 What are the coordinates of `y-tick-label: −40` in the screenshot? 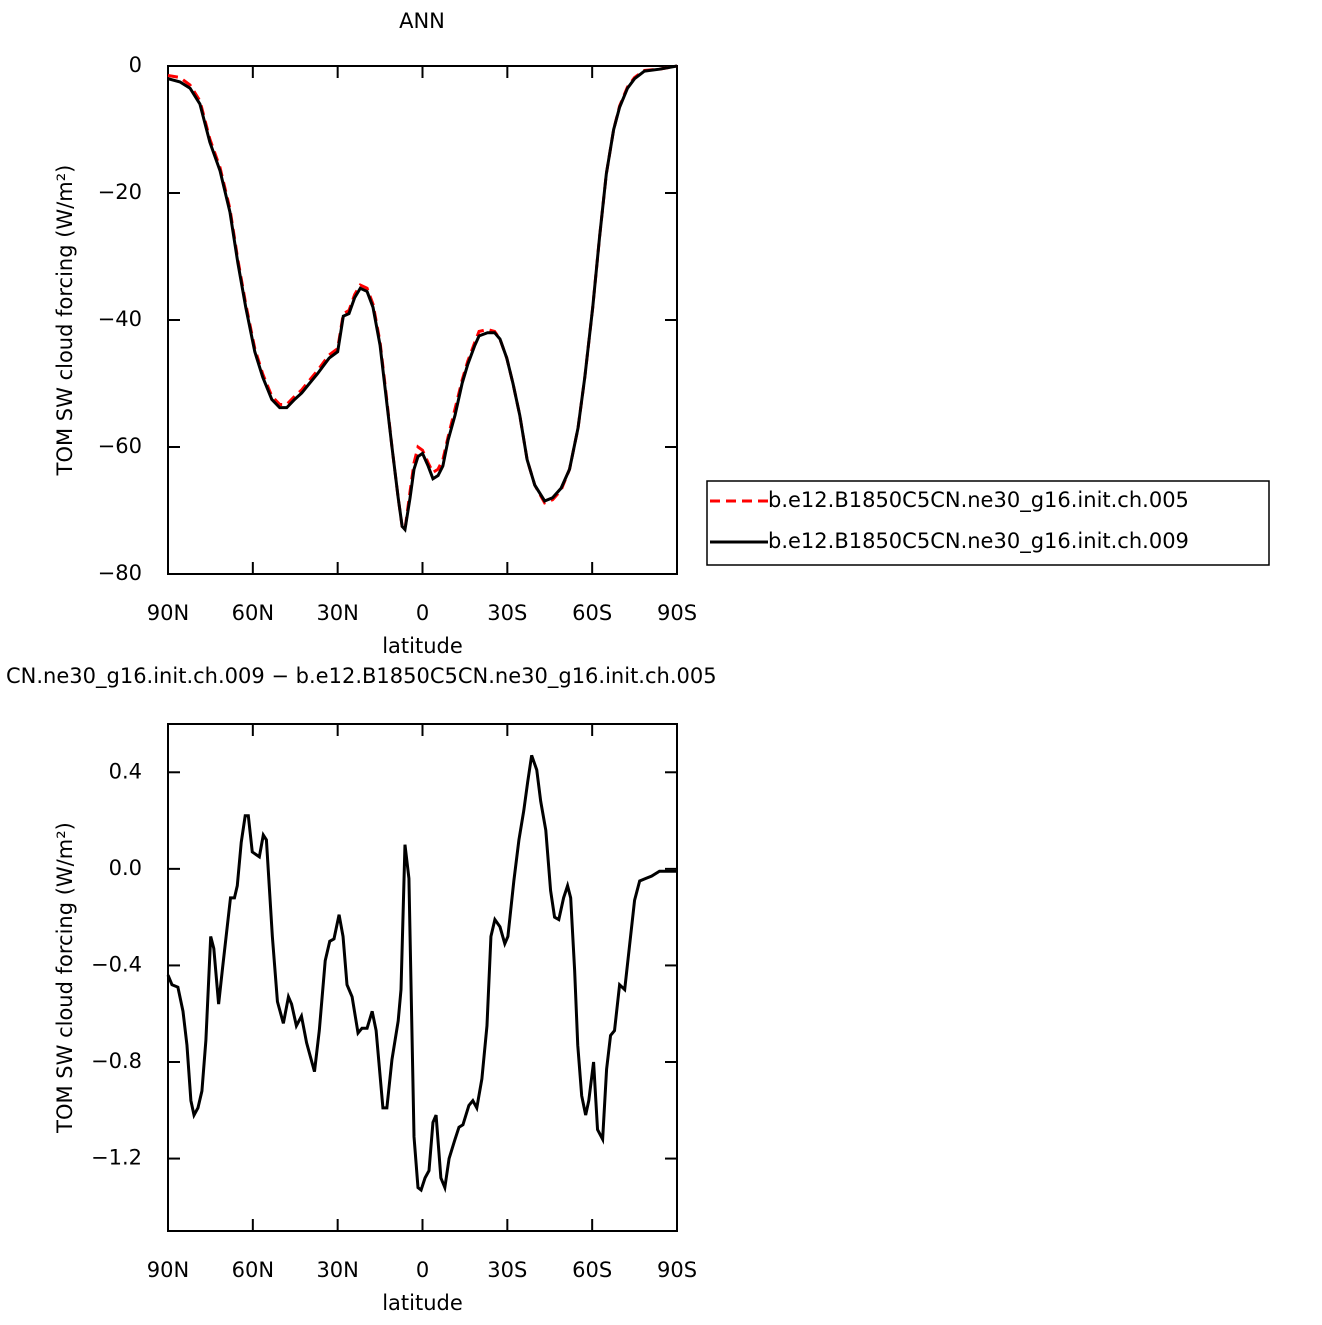 It's located at (120, 319).